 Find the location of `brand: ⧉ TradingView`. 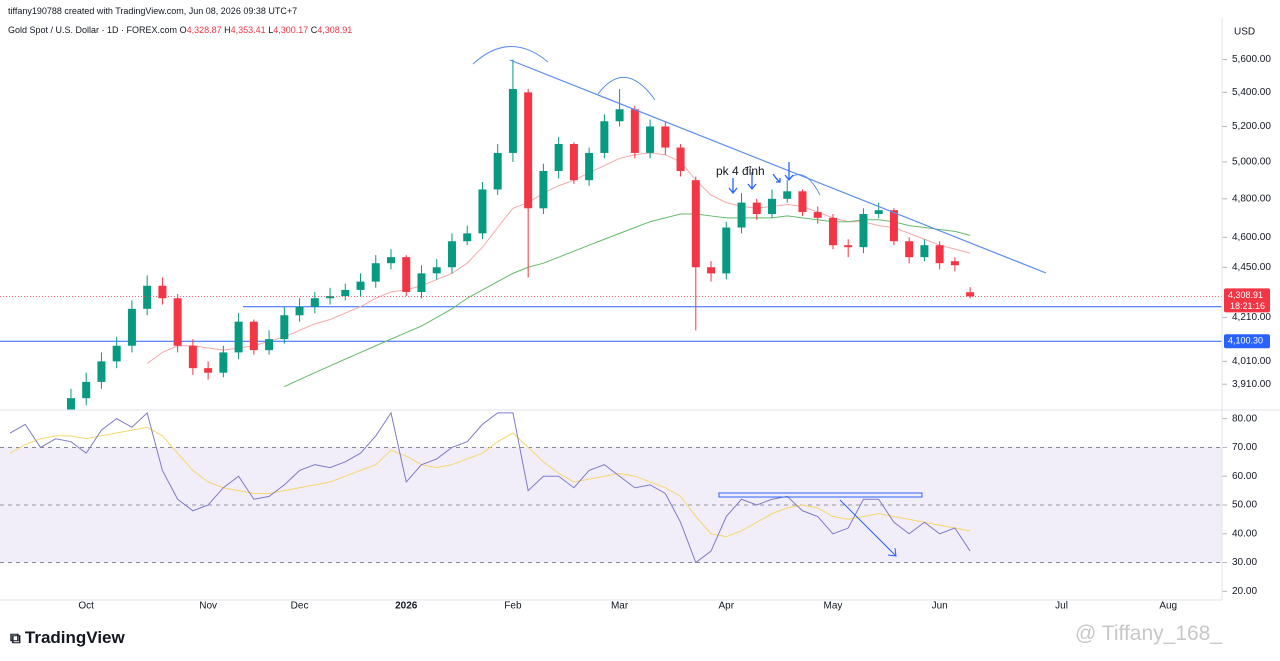

brand: ⧉ TradingView is located at coordinates (67, 637).